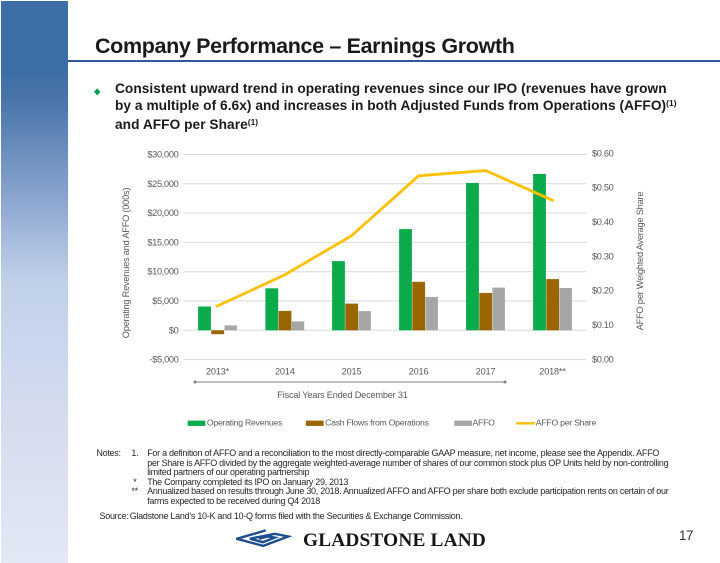  What do you see at coordinates (640, 261) in the screenshot?
I see `svg-text:AFFO per Weighted Average Shar: AFFO per Weighted Average Share` at bounding box center [640, 261].